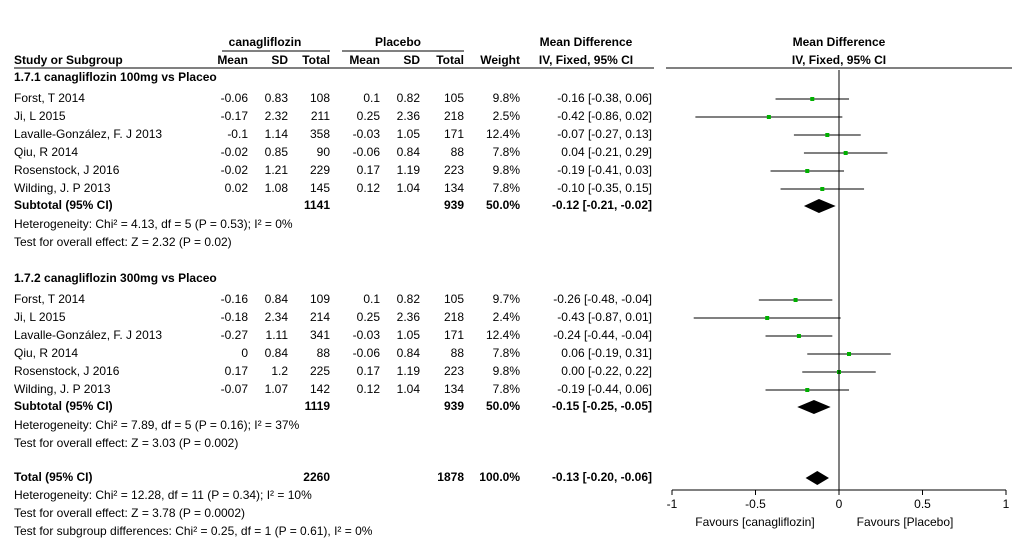  Describe the element at coordinates (606, 371) in the screenshot. I see `cell-ci-label: 0.00 [-0.22, 0.22]` at that location.